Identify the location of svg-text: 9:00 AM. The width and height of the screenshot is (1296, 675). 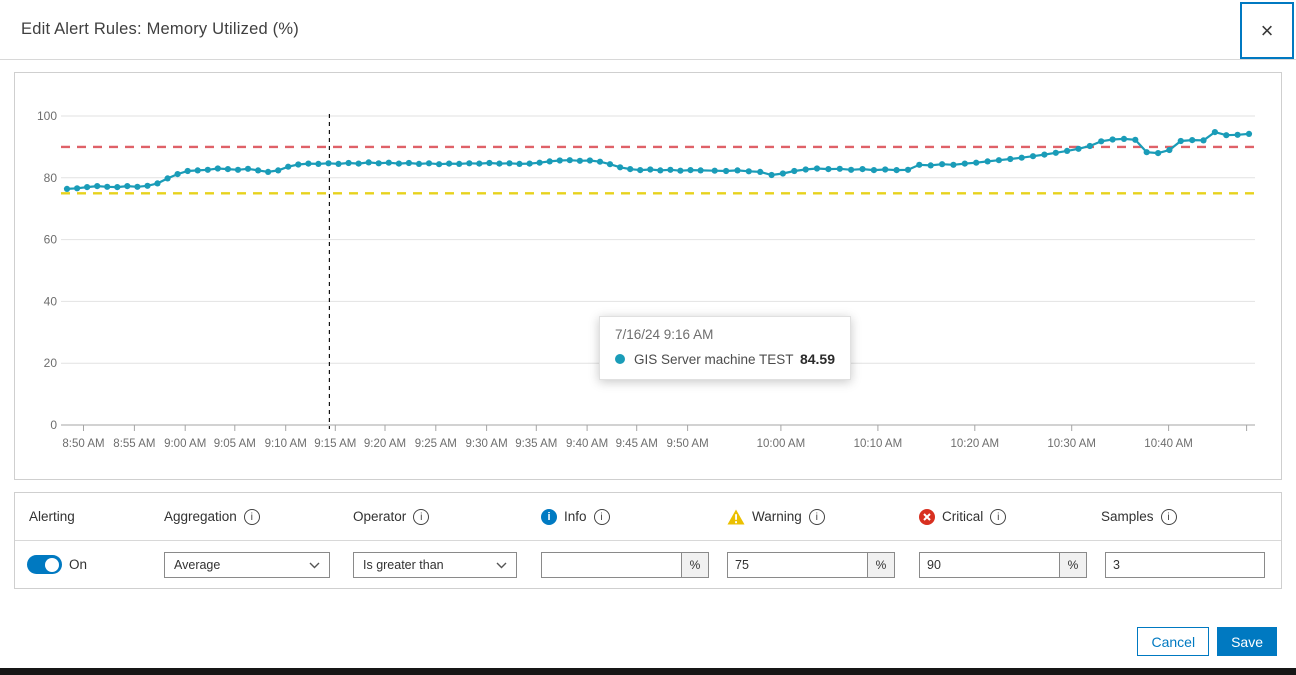
(185, 444).